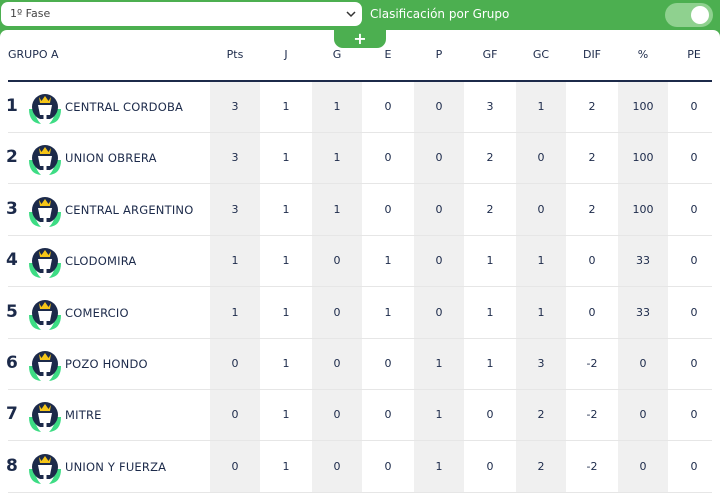  I want to click on column-header: G, so click(337, 54).